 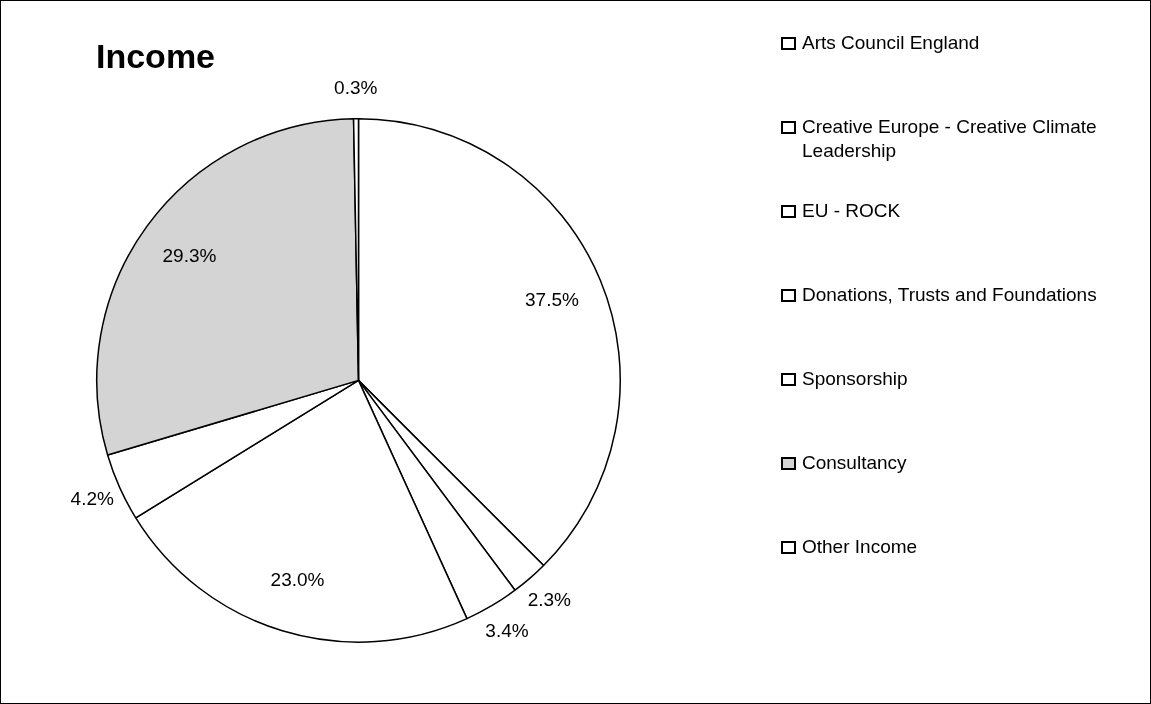 What do you see at coordinates (356, 87) in the screenshot?
I see `data-label: 0.3%` at bounding box center [356, 87].